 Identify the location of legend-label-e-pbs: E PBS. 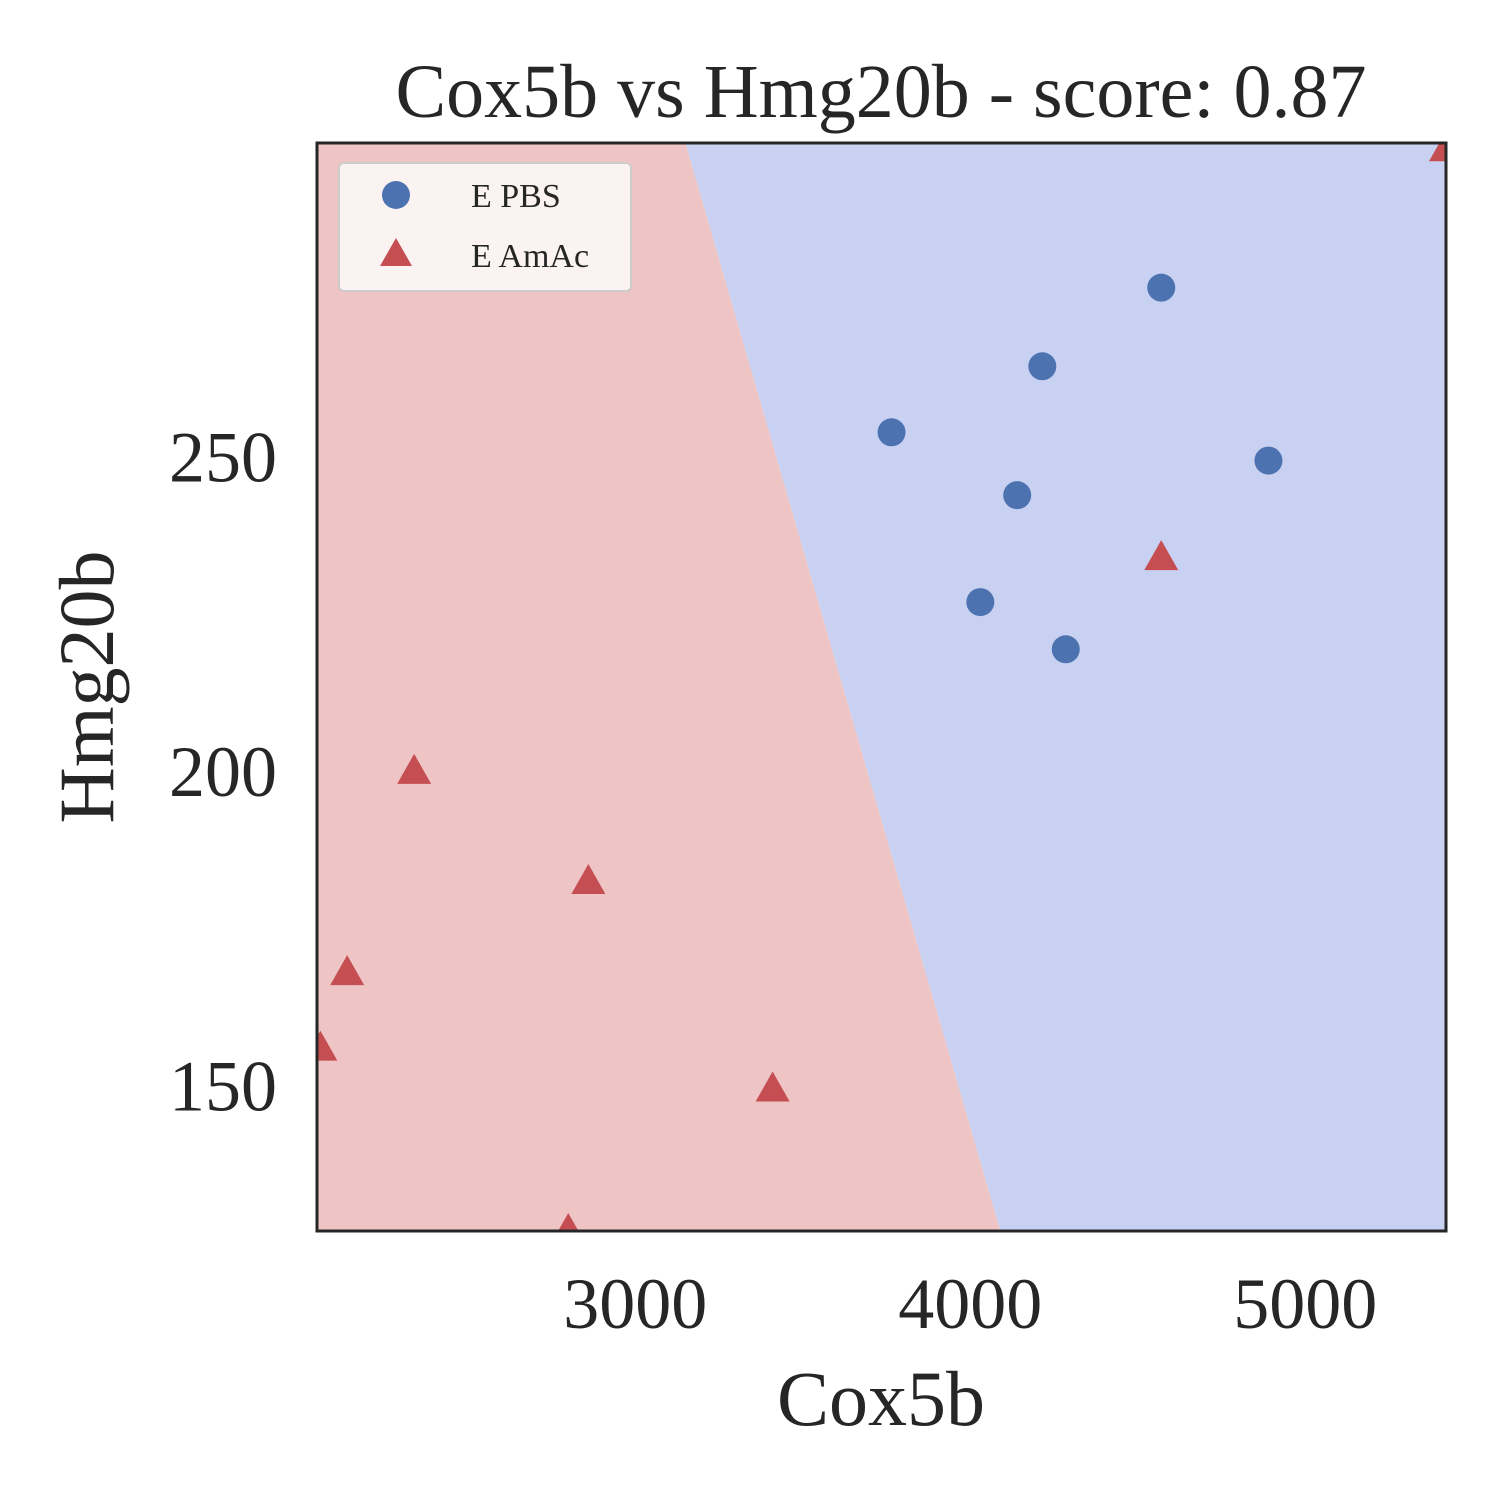
(516, 196).